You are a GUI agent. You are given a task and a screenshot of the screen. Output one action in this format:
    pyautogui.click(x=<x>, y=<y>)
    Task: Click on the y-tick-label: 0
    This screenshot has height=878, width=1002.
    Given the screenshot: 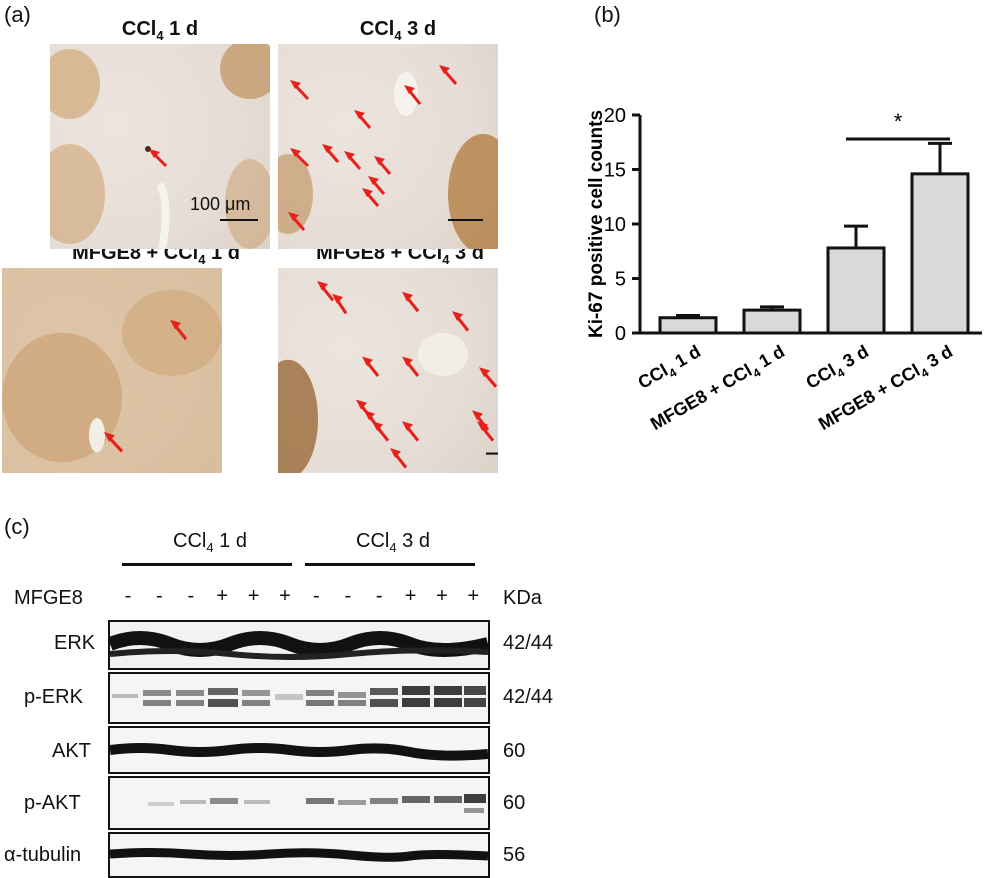 What is the action you would take?
    pyautogui.click(x=620, y=334)
    